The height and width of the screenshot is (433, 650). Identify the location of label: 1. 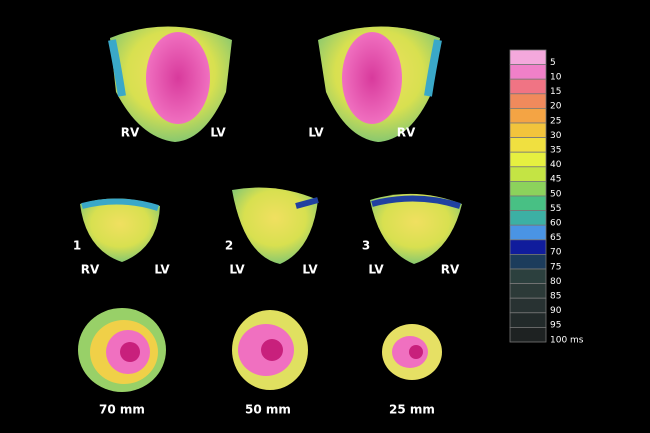
(77, 246).